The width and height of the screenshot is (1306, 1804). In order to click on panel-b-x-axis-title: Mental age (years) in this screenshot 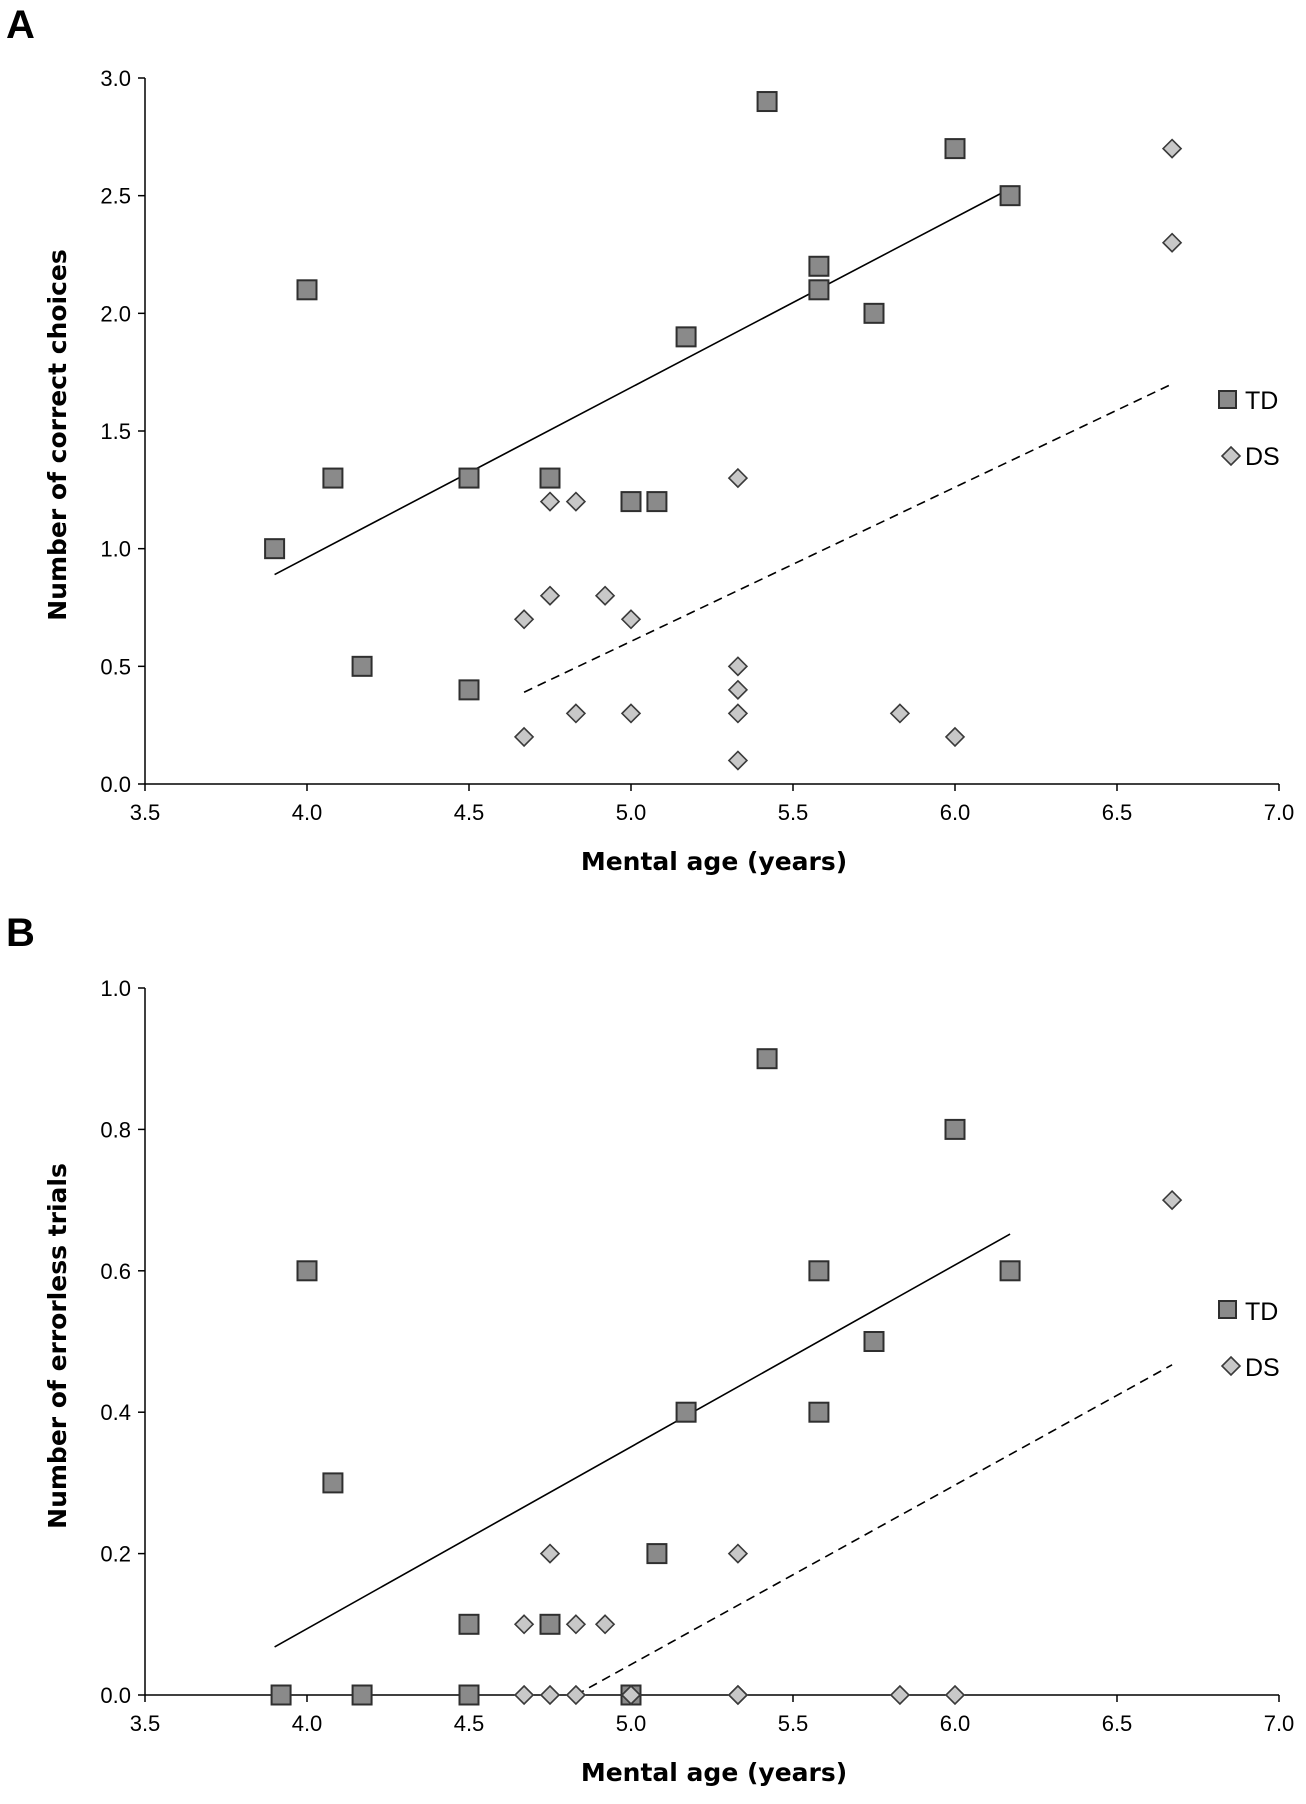, I will do `click(714, 1772)`.